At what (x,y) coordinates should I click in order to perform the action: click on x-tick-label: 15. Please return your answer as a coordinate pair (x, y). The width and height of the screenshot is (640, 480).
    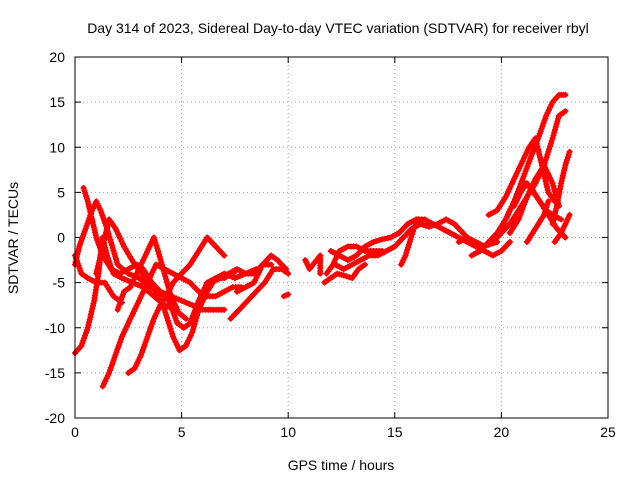
    Looking at the image, I should click on (395, 432).